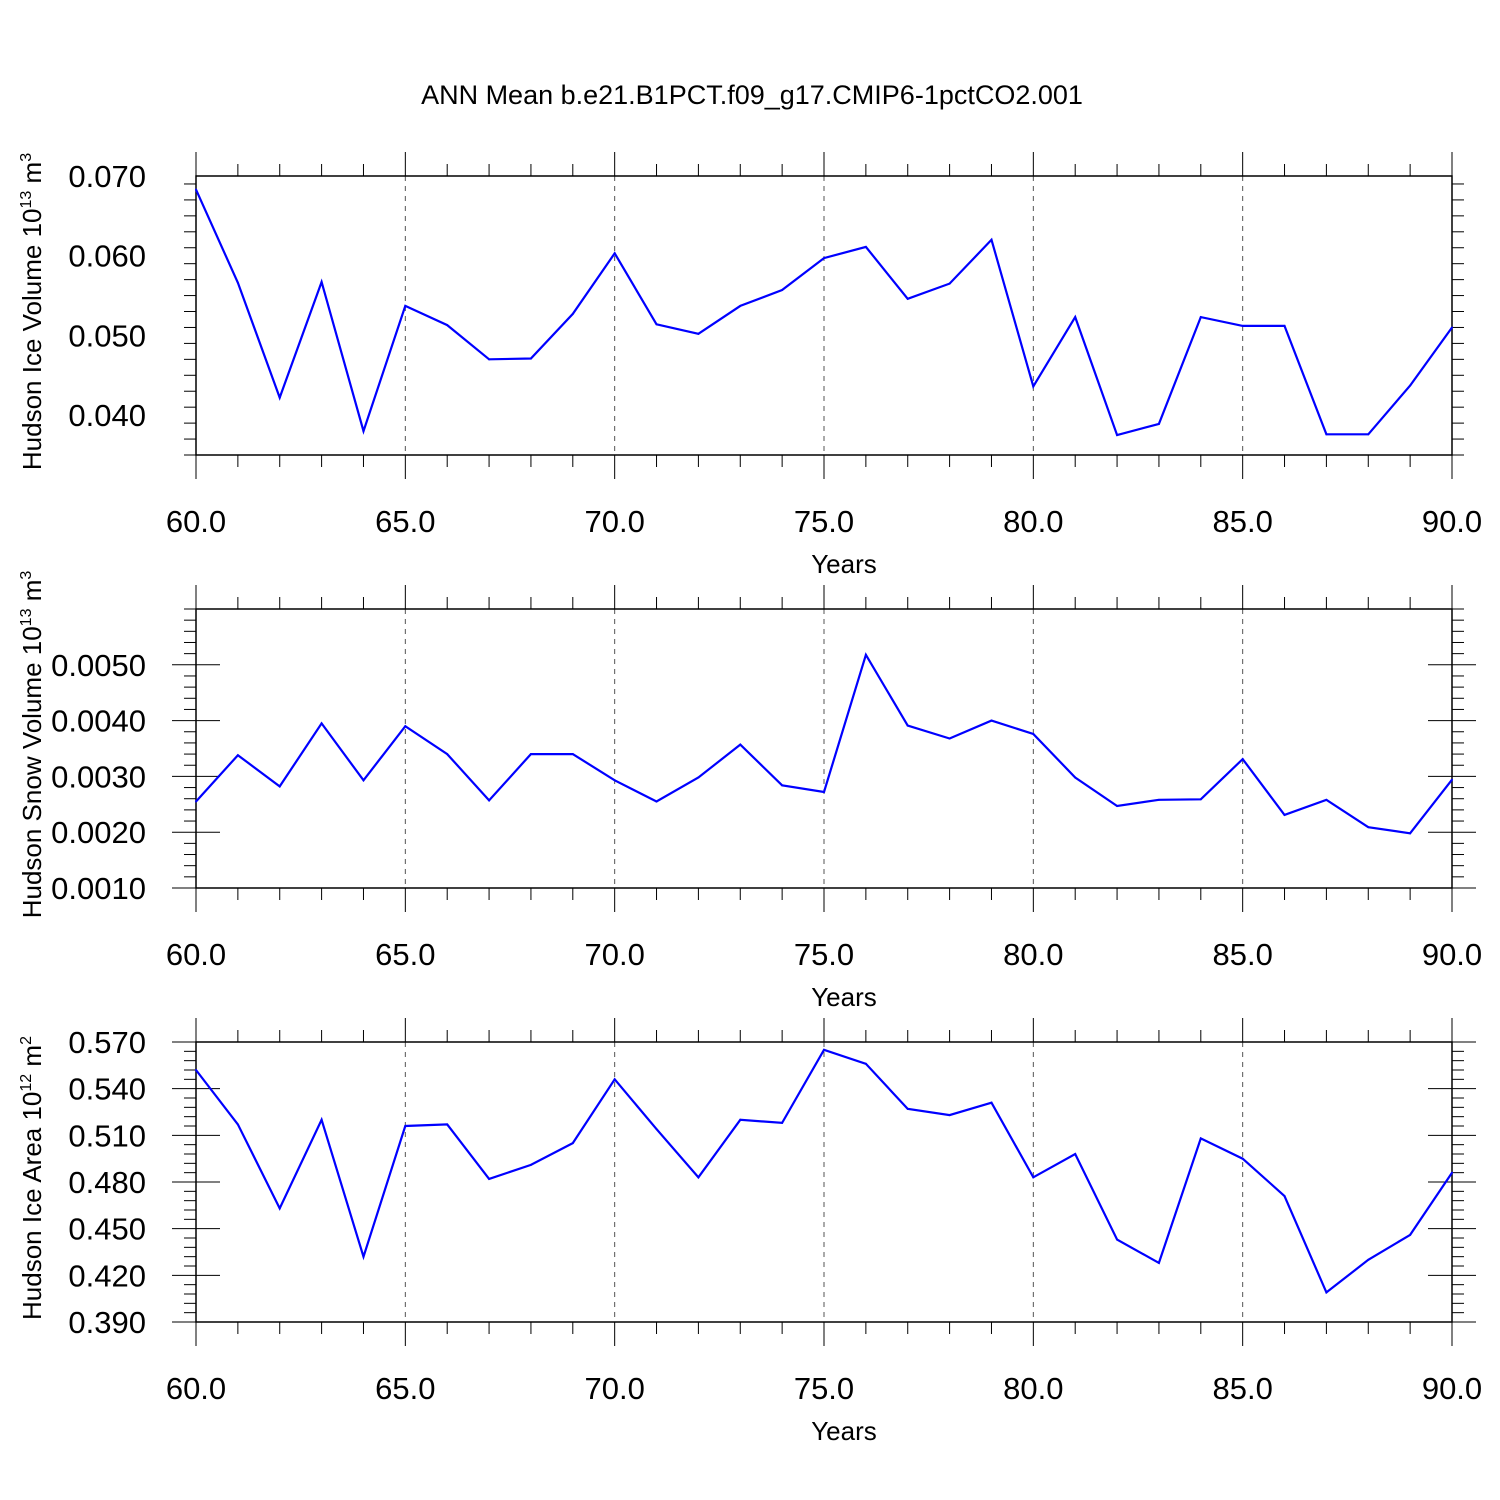 Image resolution: width=1500 pixels, height=1500 pixels. I want to click on y-axis-title-exponent: 12, so click(26, 1083).